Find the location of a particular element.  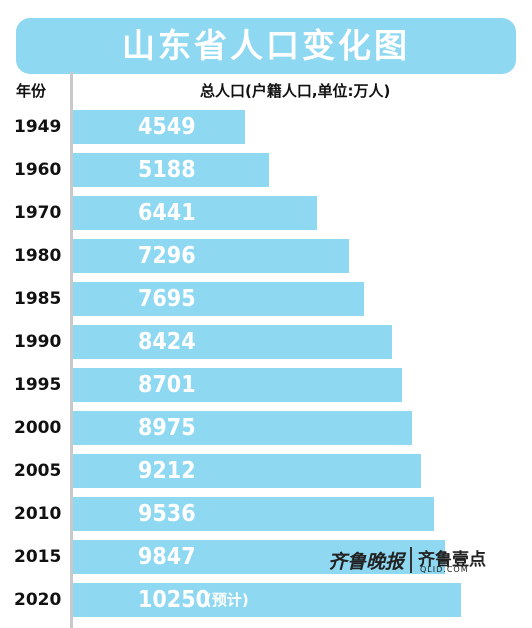

value-label-1995: 8701 is located at coordinates (167, 385).